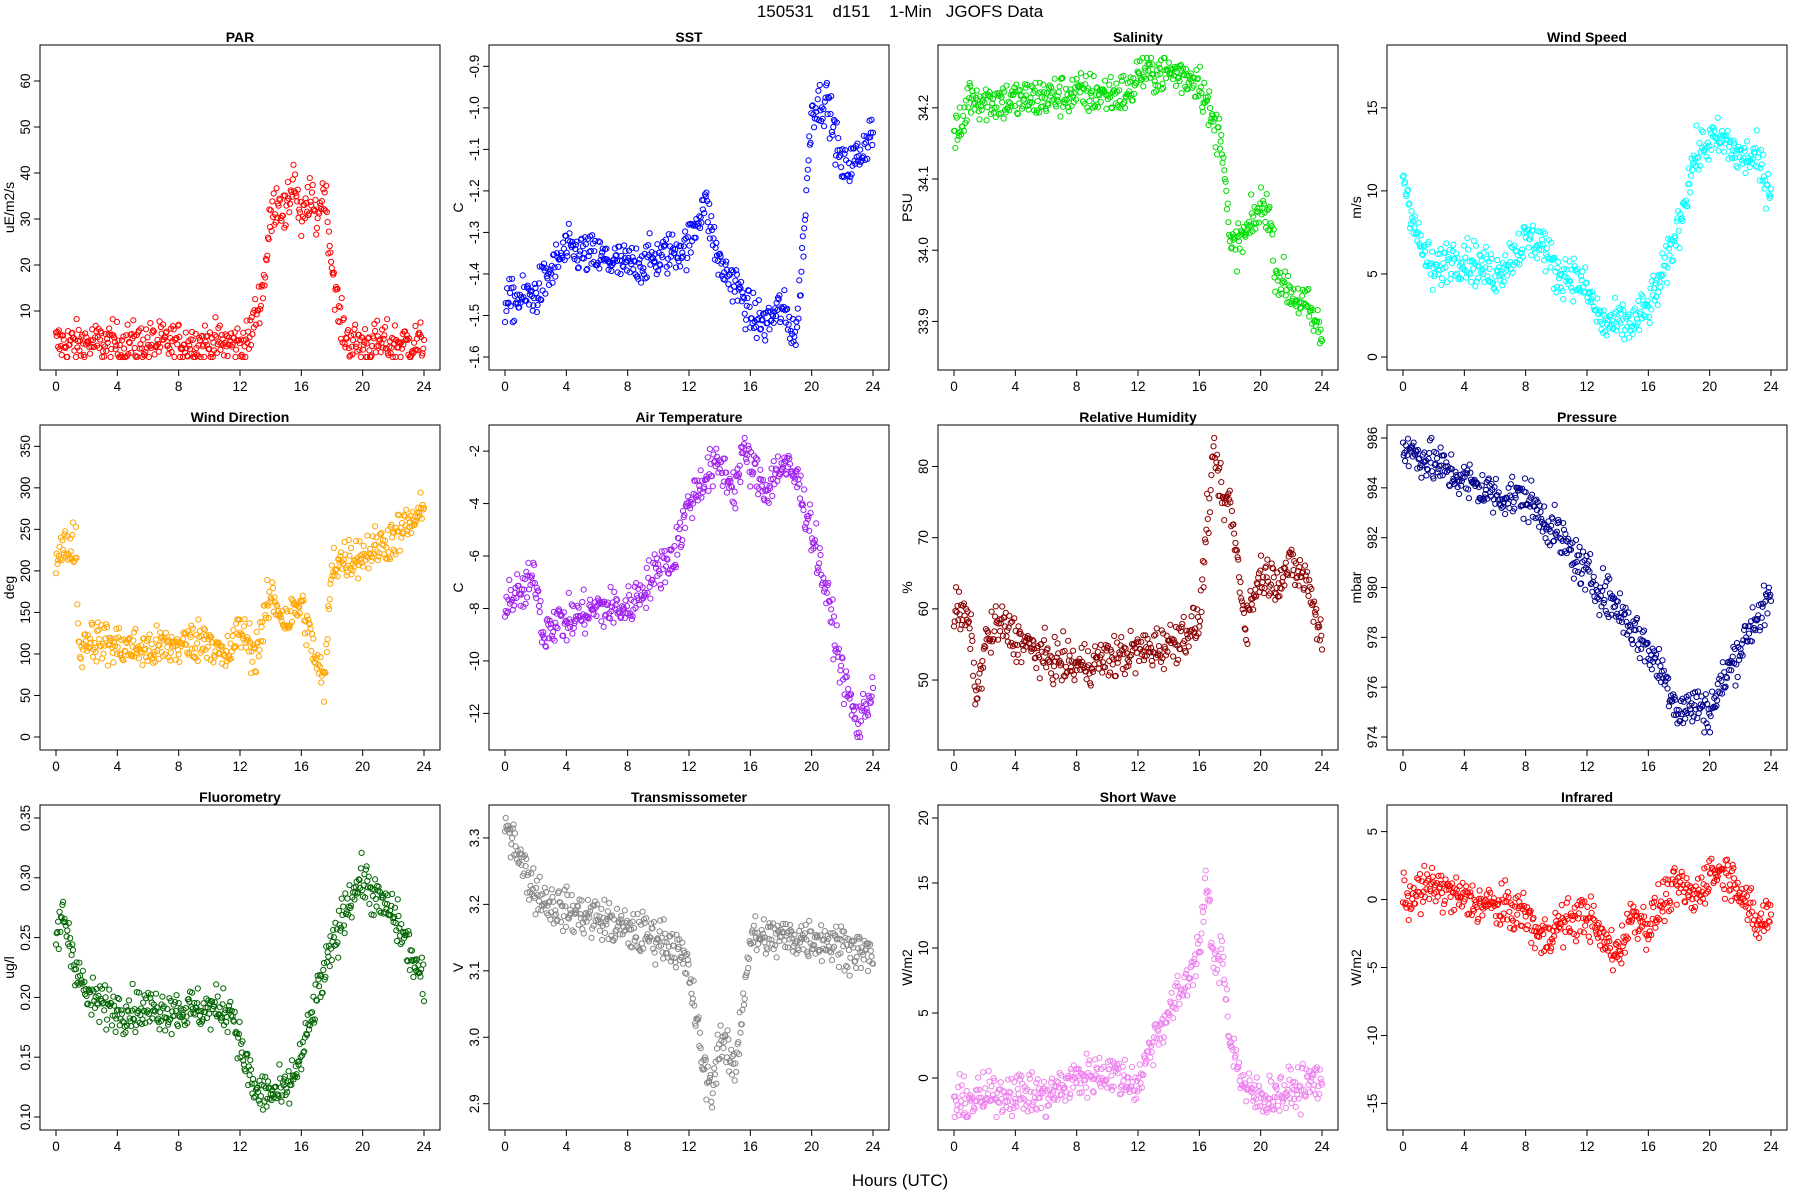  Describe the element at coordinates (1587, 37) in the screenshot. I see `panel-title: Wind Speed` at that location.